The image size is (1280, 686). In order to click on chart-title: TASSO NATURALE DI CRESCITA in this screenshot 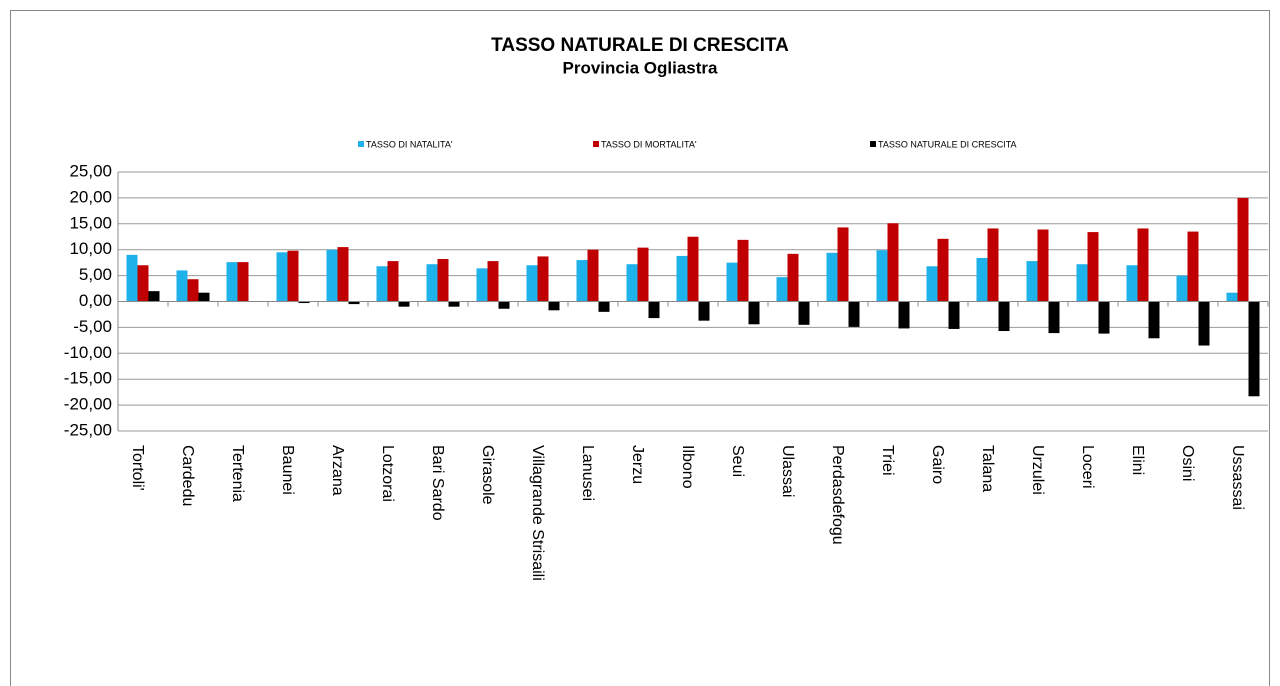, I will do `click(640, 45)`.